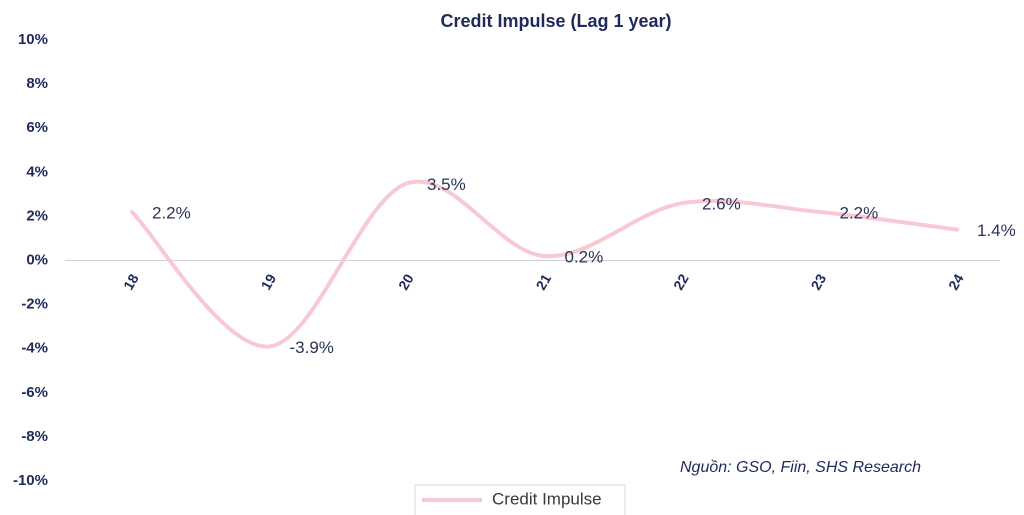 The image size is (1024, 515). Describe the element at coordinates (37, 259) in the screenshot. I see `y-tick-label: 0%` at that location.